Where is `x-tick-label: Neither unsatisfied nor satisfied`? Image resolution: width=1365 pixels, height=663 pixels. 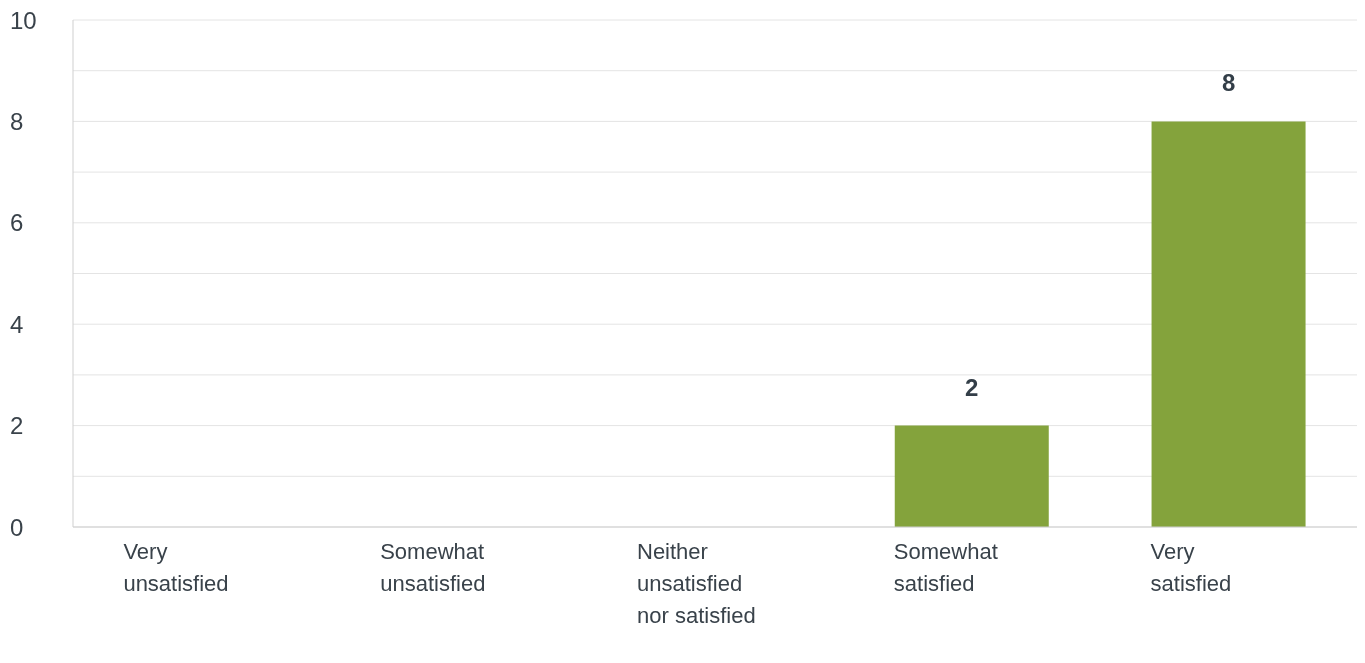
x-tick-label: Neither unsatisfied nor satisfied is located at coordinates (696, 583).